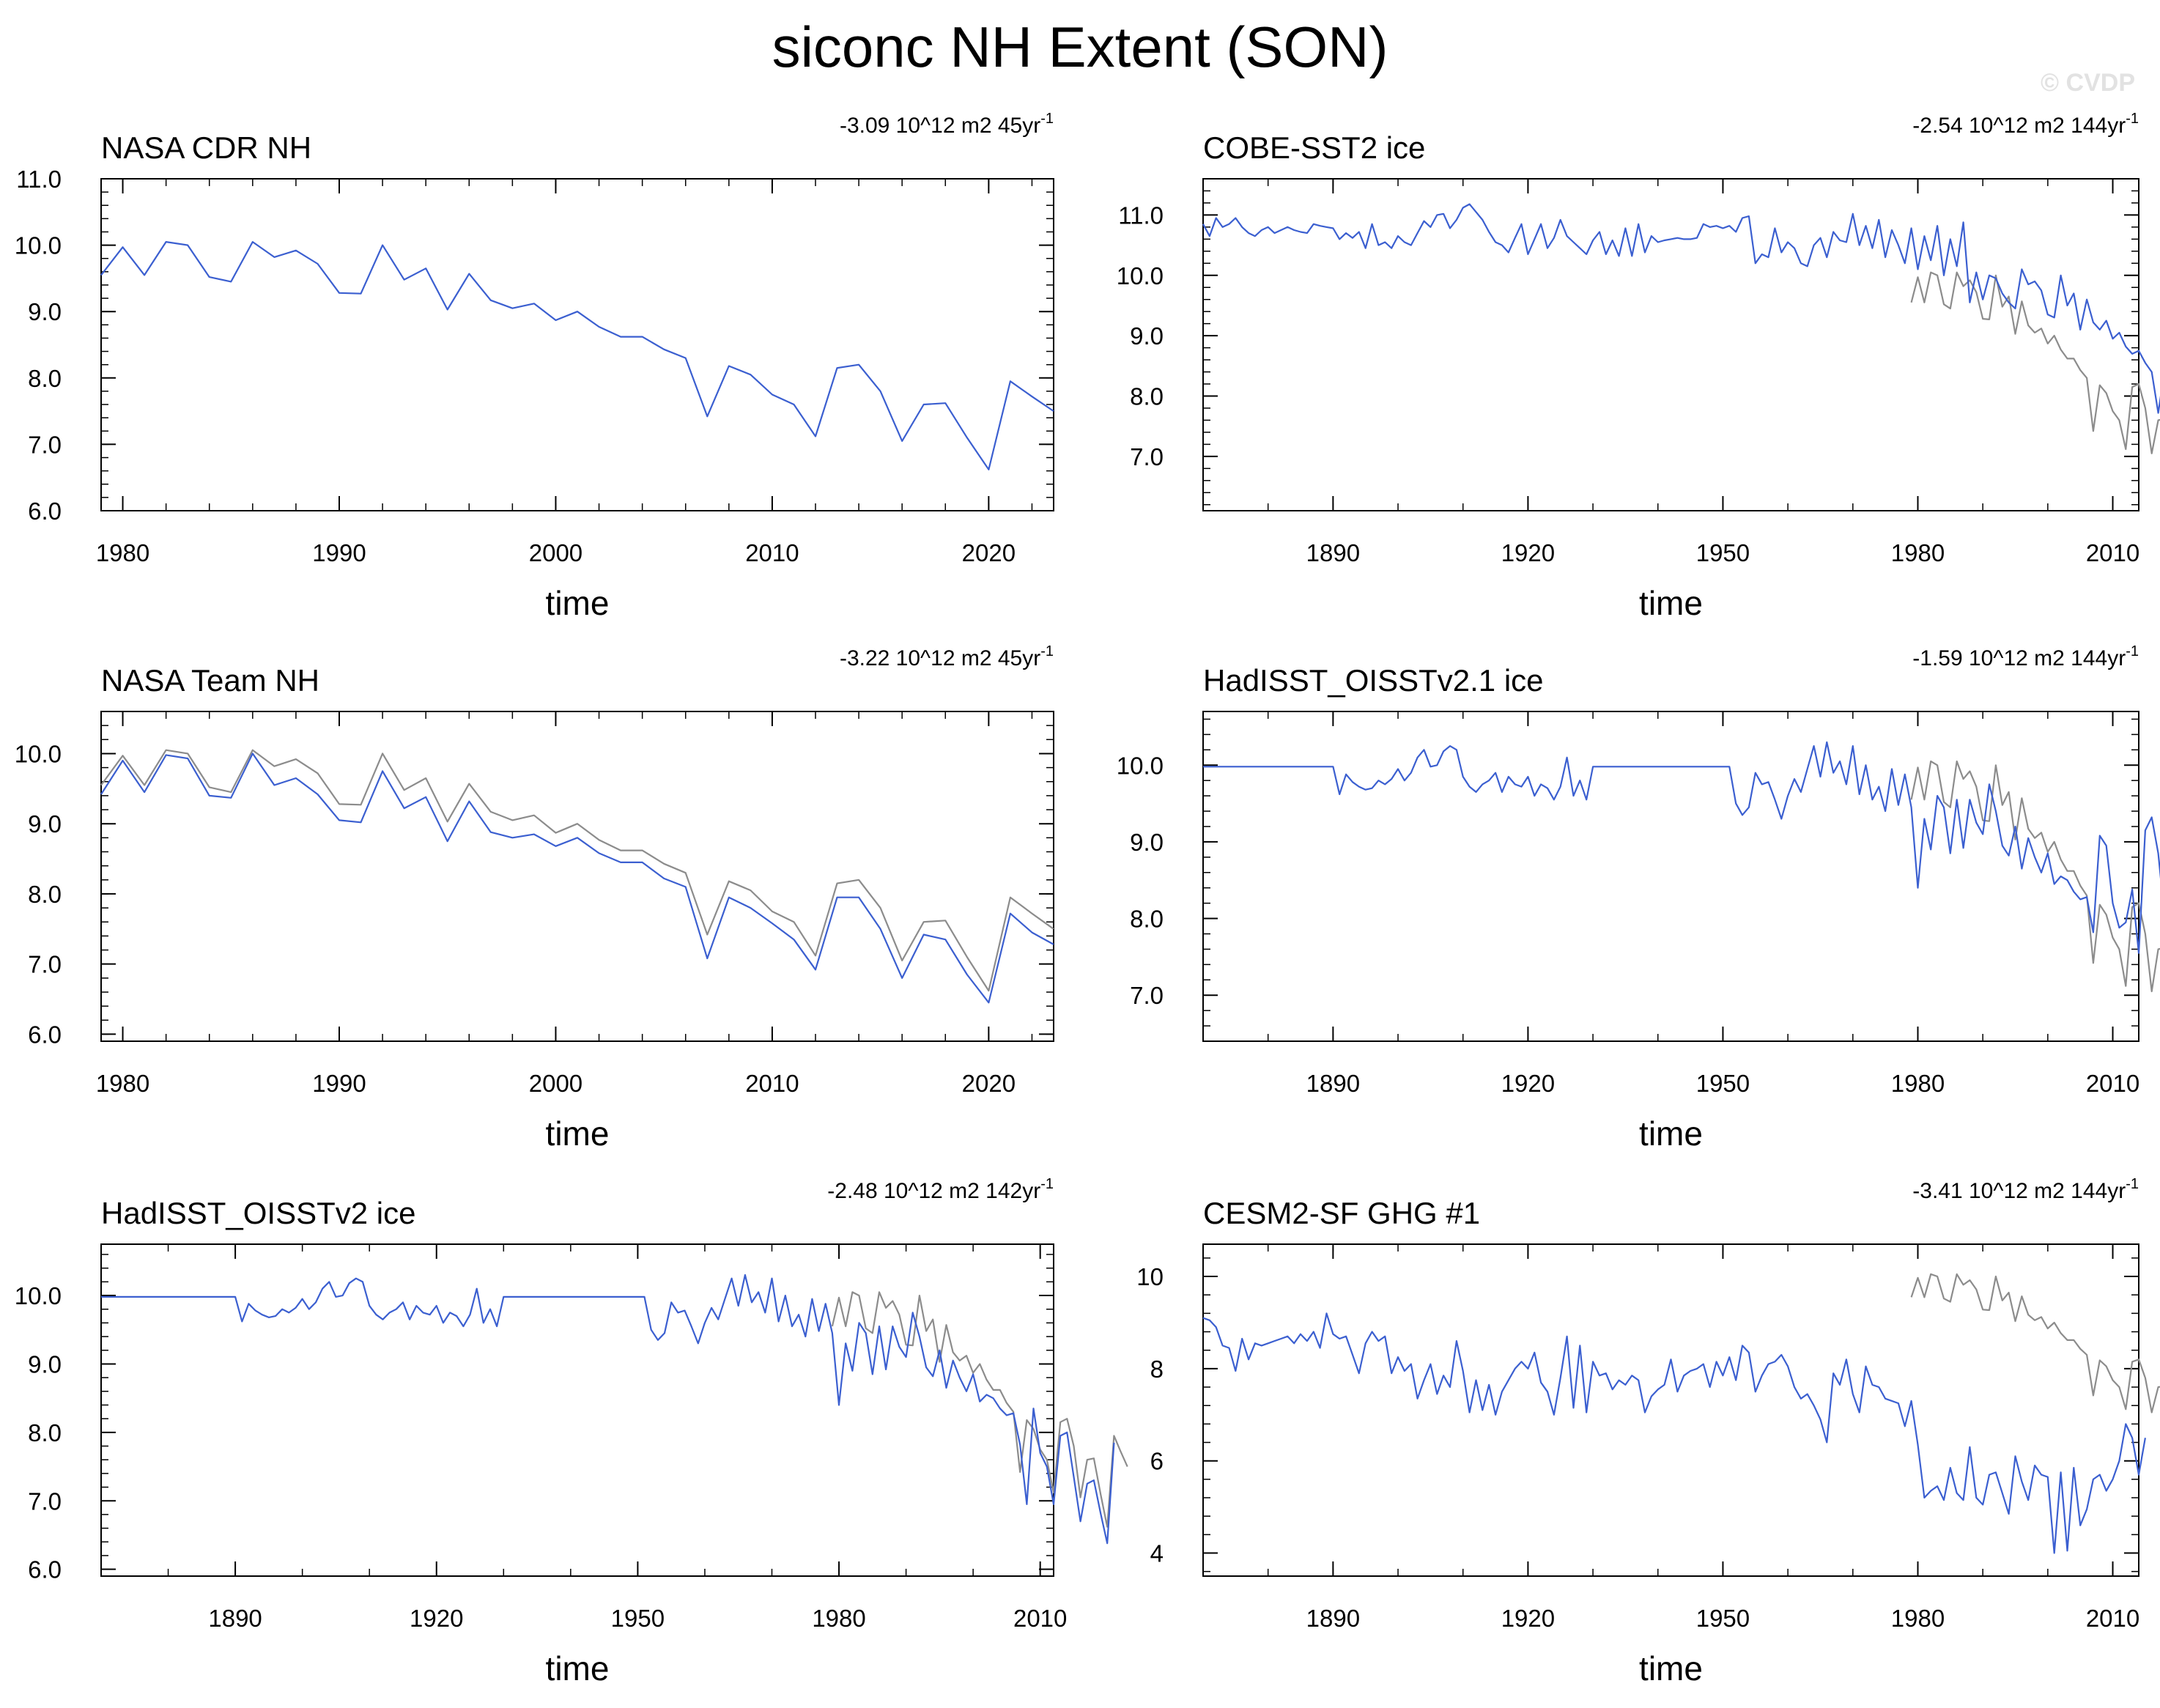 Image resolution: width=2160 pixels, height=1708 pixels. Describe the element at coordinates (2088, 83) in the screenshot. I see `watermark: © CVDP` at that location.